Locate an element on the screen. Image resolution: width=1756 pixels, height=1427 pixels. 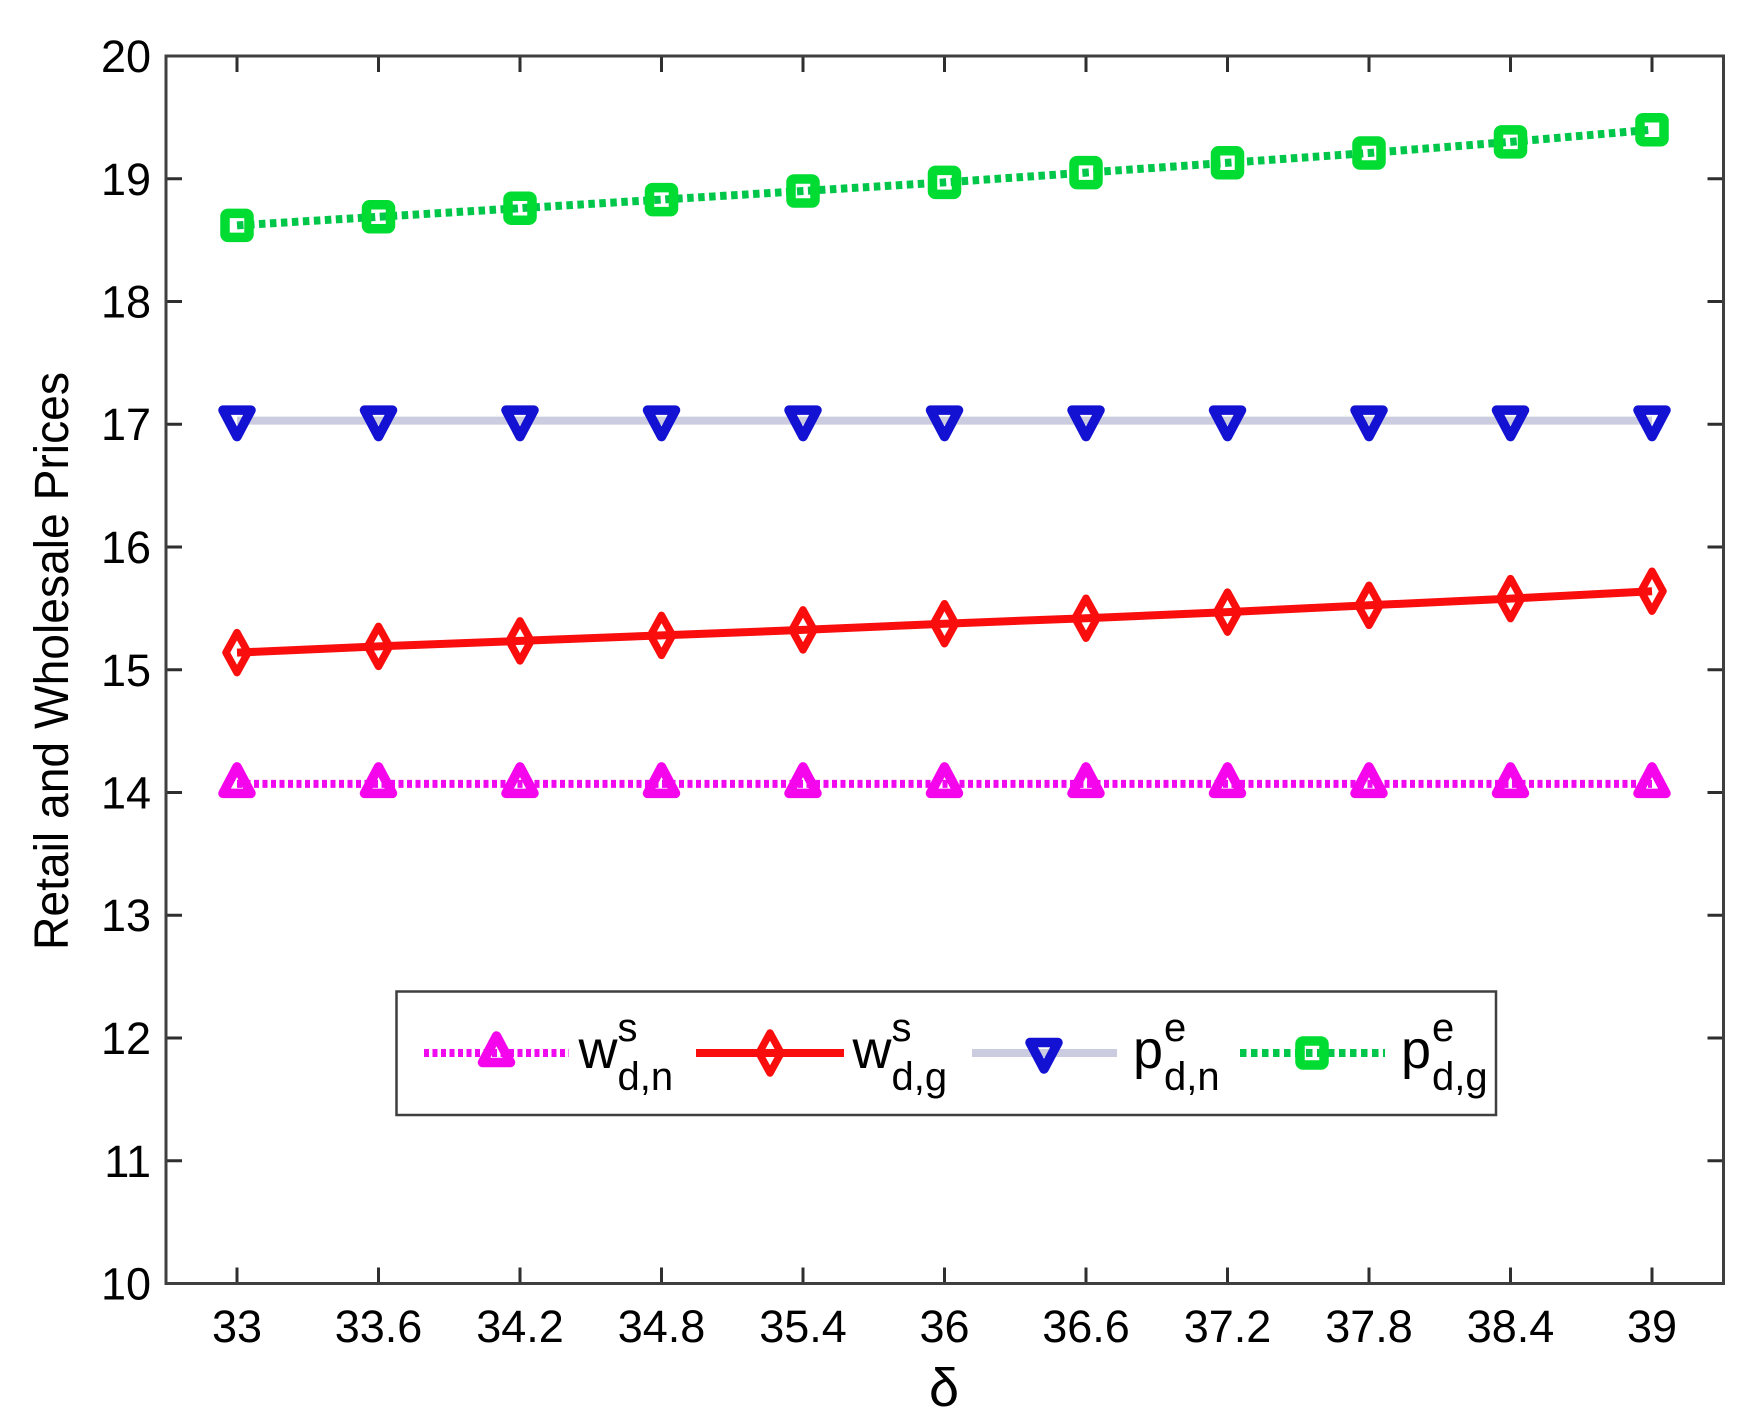
svg-text: 11 is located at coordinates (127, 1161).